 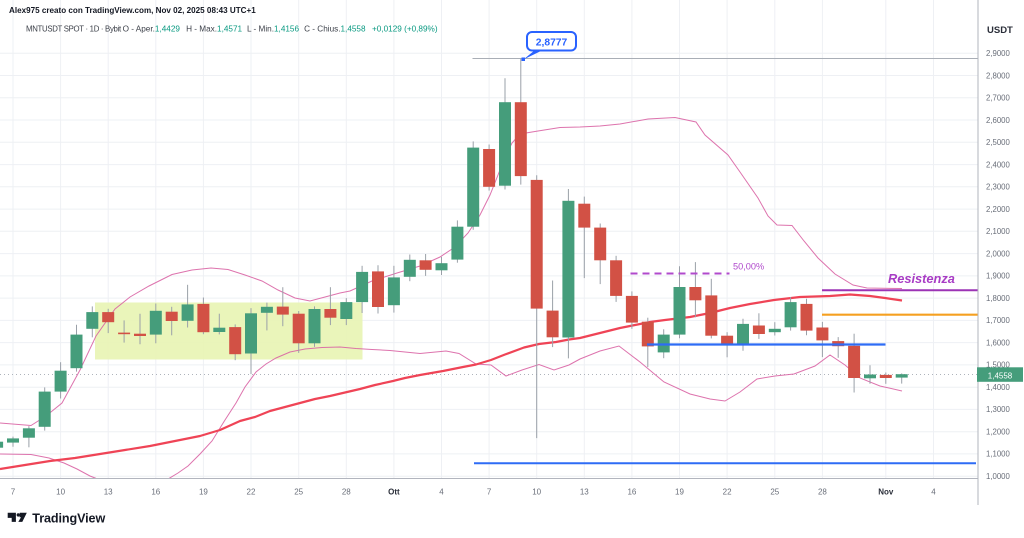 I want to click on svg-text: Resistenza, so click(x=921, y=278).